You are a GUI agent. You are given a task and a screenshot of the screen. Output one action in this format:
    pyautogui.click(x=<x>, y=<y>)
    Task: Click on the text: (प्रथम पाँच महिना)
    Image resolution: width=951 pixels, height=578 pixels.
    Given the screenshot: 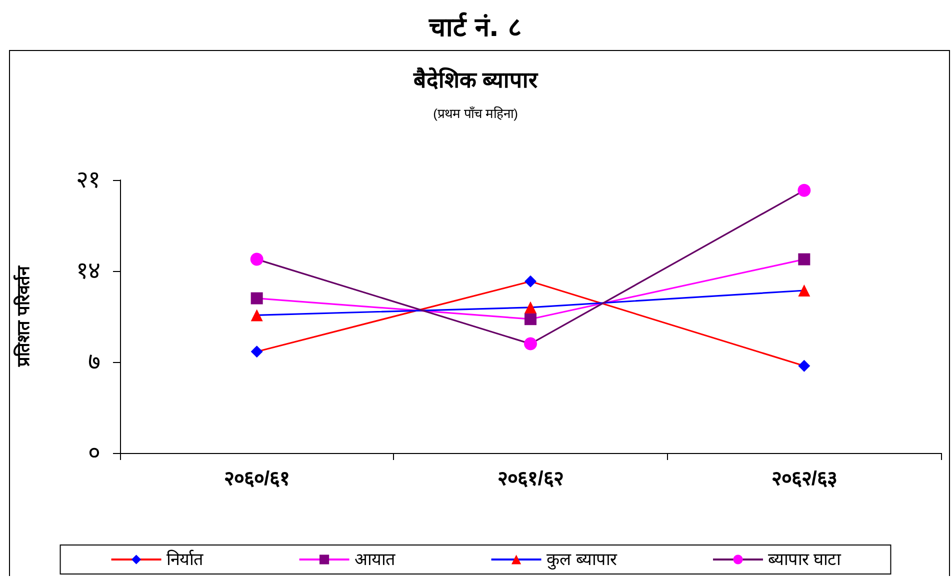 What is the action you would take?
    pyautogui.click(x=475, y=113)
    